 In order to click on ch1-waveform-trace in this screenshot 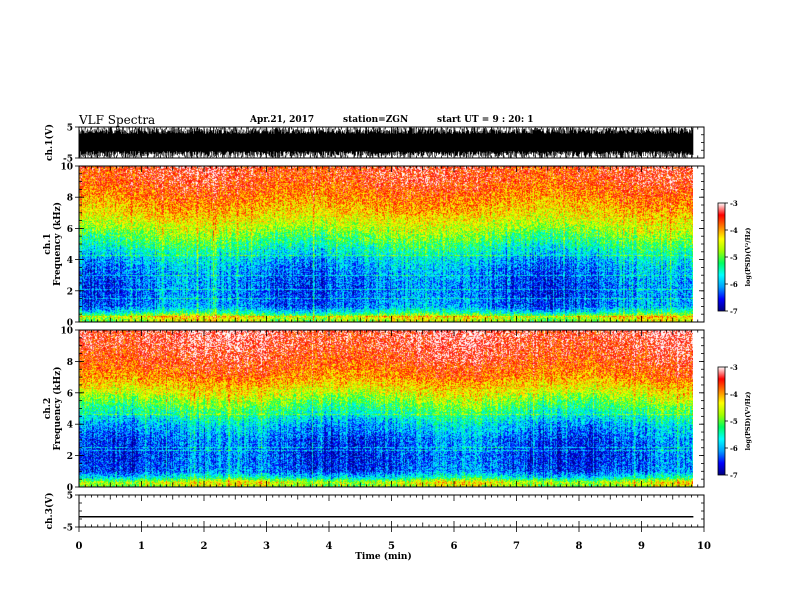, I will do `click(386, 142)`.